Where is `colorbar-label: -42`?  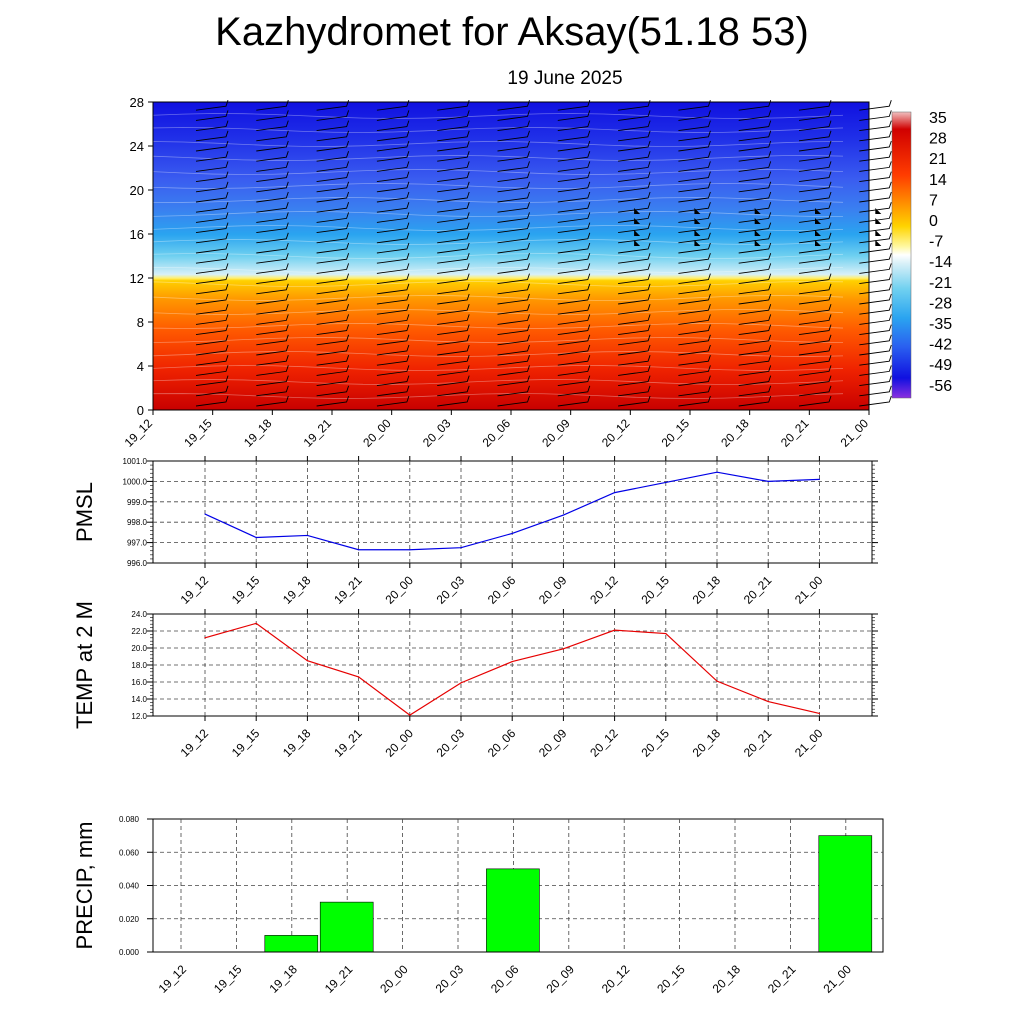
colorbar-label: -42 is located at coordinates (940, 345).